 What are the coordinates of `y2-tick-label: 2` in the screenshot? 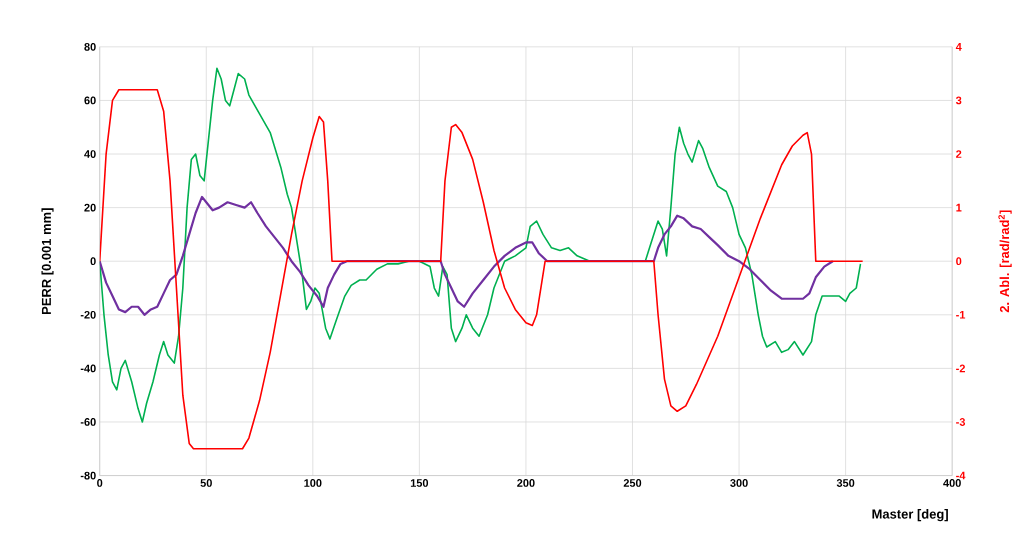 It's located at (959, 154).